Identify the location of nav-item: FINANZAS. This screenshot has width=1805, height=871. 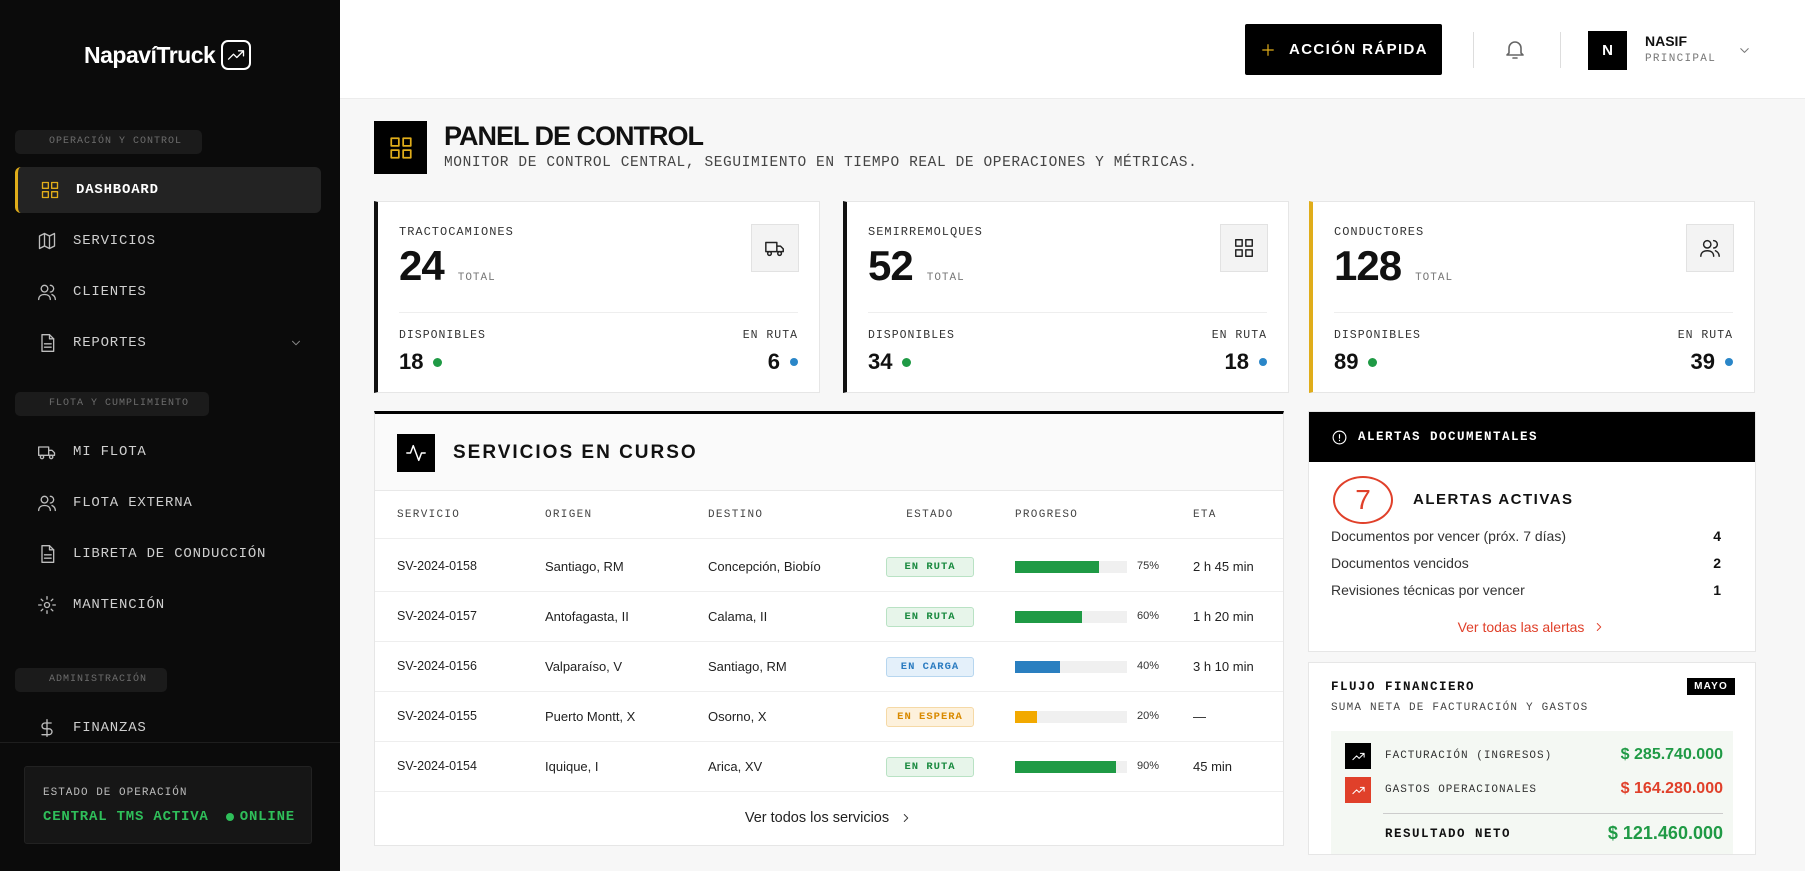
(168, 728).